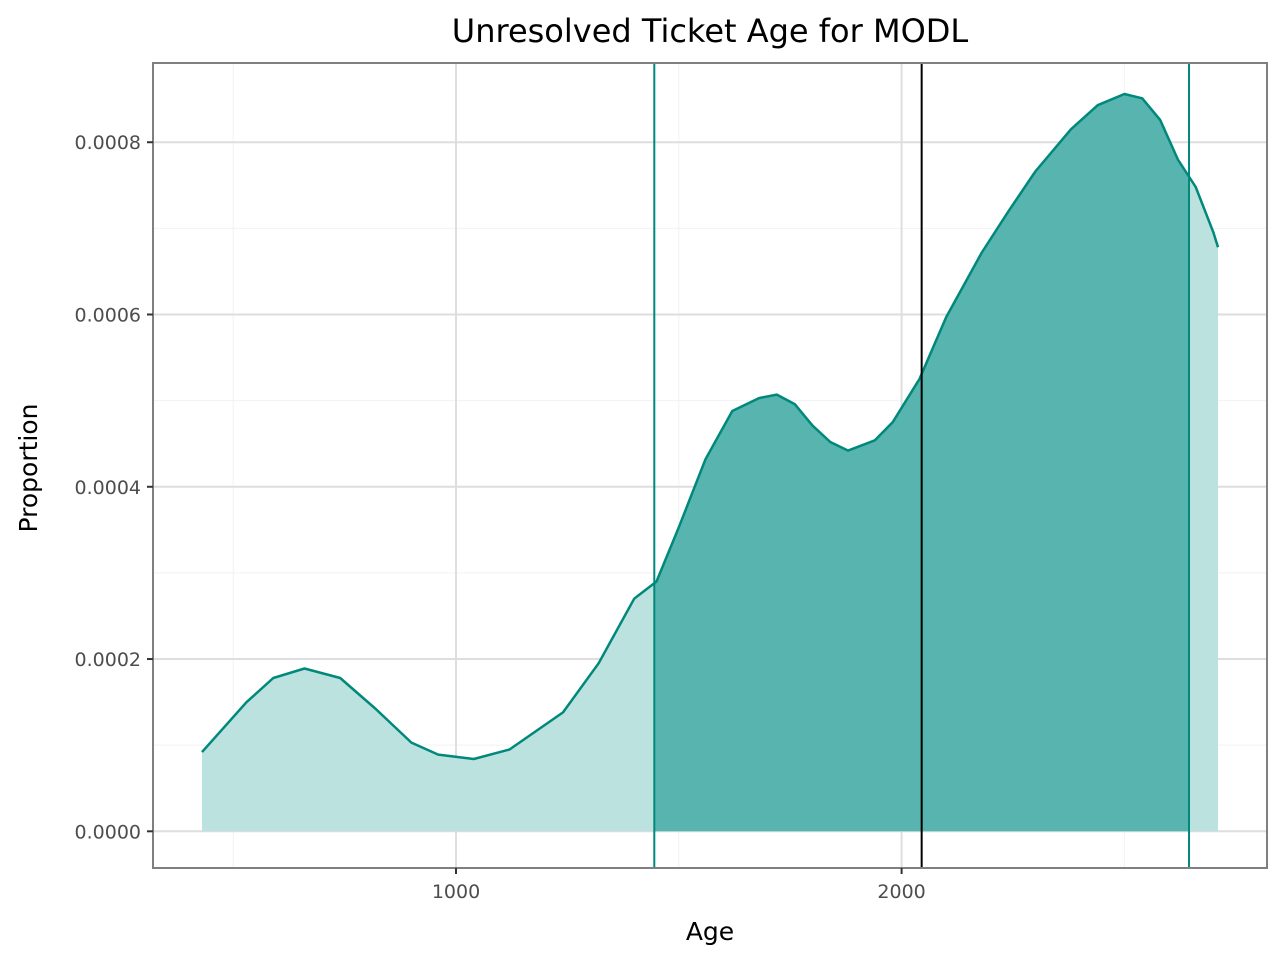  I want to click on x-tick-label: 1000, so click(456, 892).